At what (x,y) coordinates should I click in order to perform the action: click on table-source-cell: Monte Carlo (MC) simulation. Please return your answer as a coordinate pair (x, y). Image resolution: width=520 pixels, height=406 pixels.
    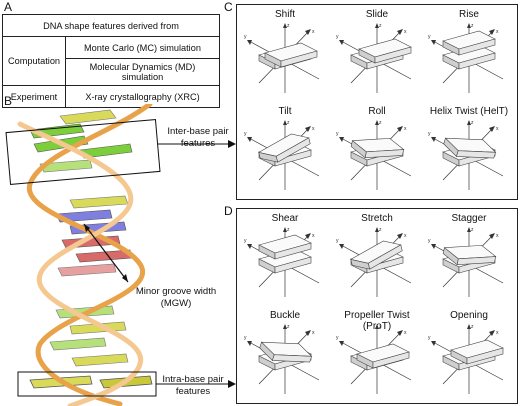
    Looking at the image, I should click on (142, 47).